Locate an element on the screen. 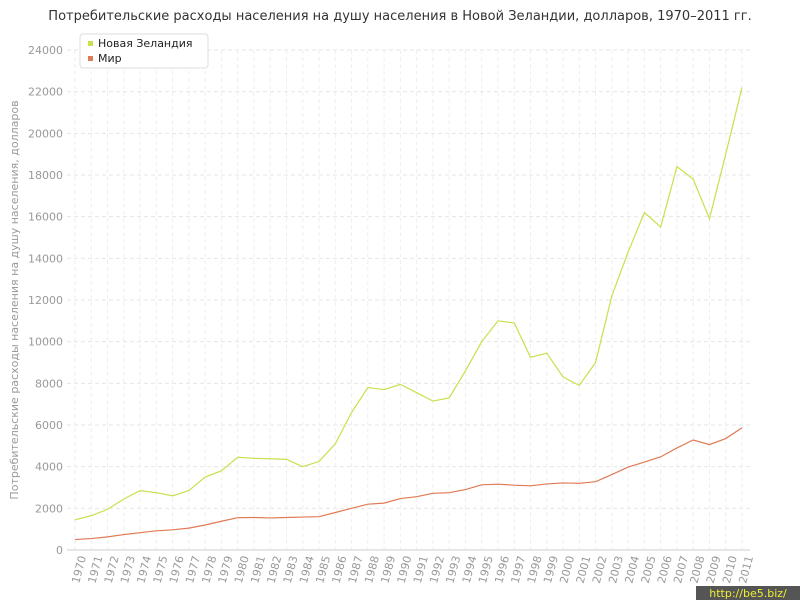  y-tick-label: 18000 is located at coordinates (45, 175).